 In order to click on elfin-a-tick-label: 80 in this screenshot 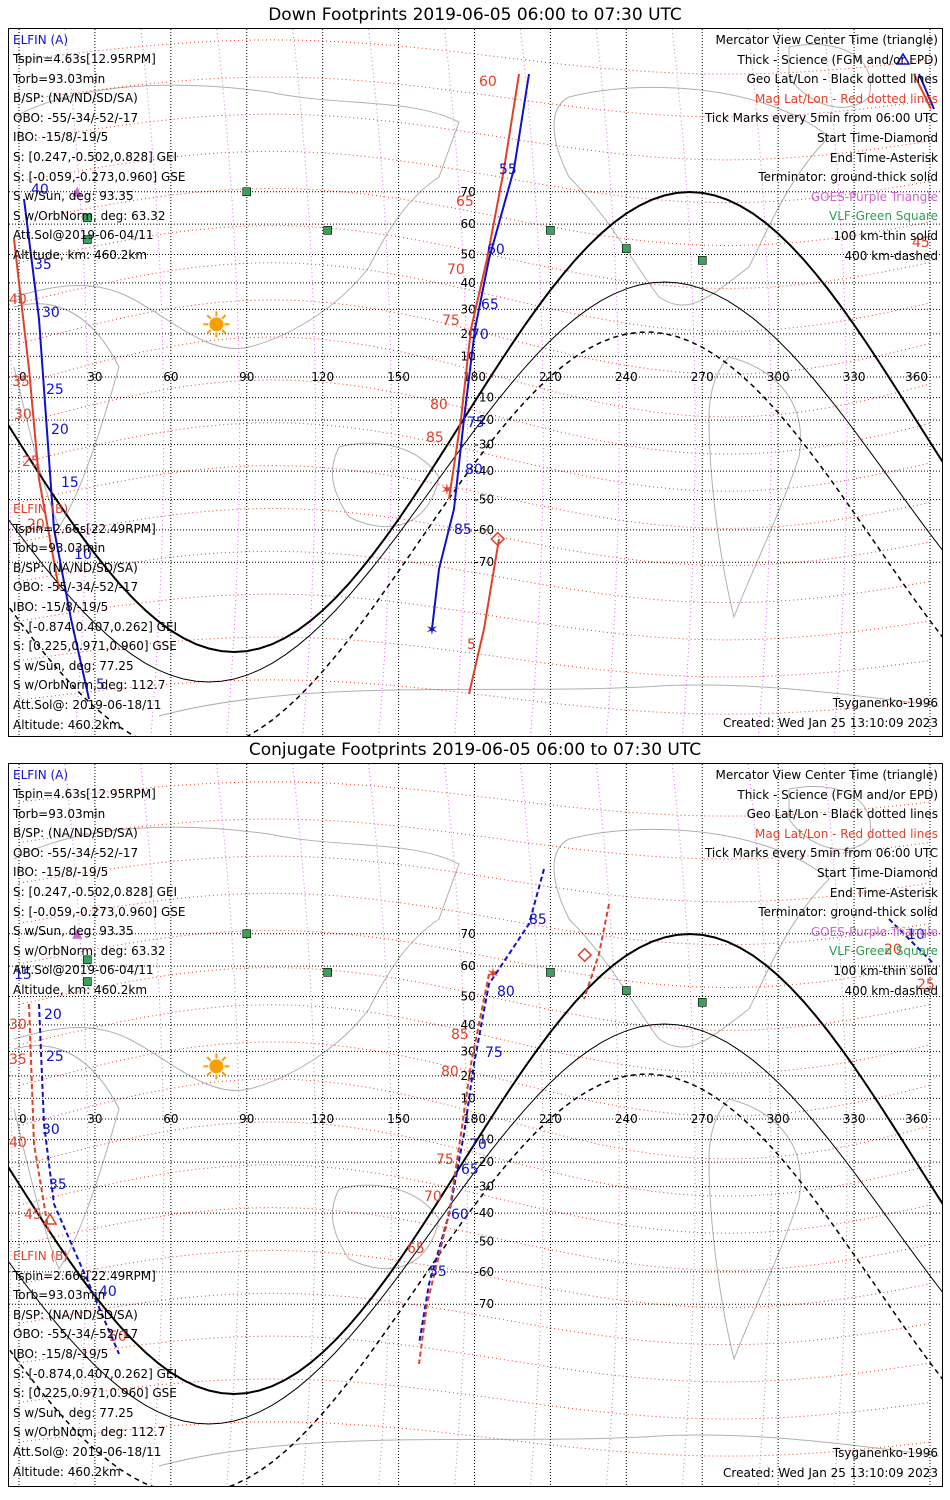, I will do `click(506, 992)`.